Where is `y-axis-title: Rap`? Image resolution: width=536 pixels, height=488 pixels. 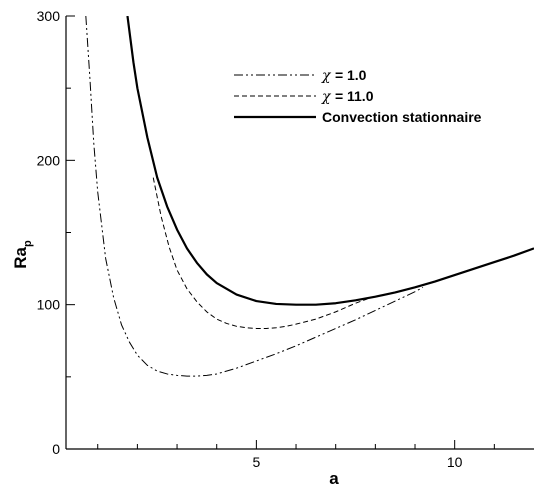
y-axis-title: Rap is located at coordinates (22, 254).